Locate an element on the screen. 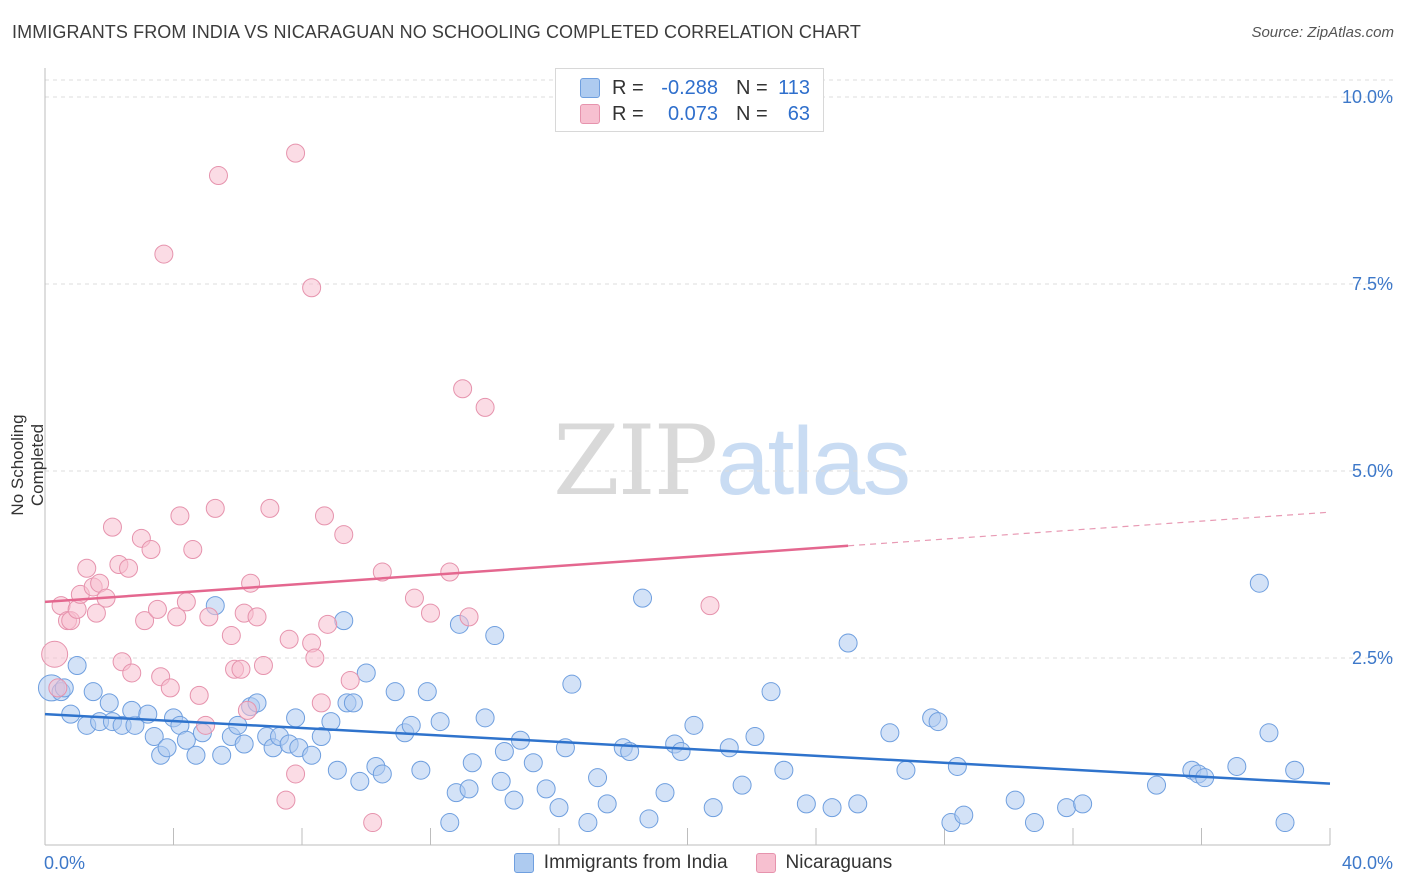 The width and height of the screenshot is (1406, 892). series-legend-nicaraguans: Nicaraguans is located at coordinates (824, 863).